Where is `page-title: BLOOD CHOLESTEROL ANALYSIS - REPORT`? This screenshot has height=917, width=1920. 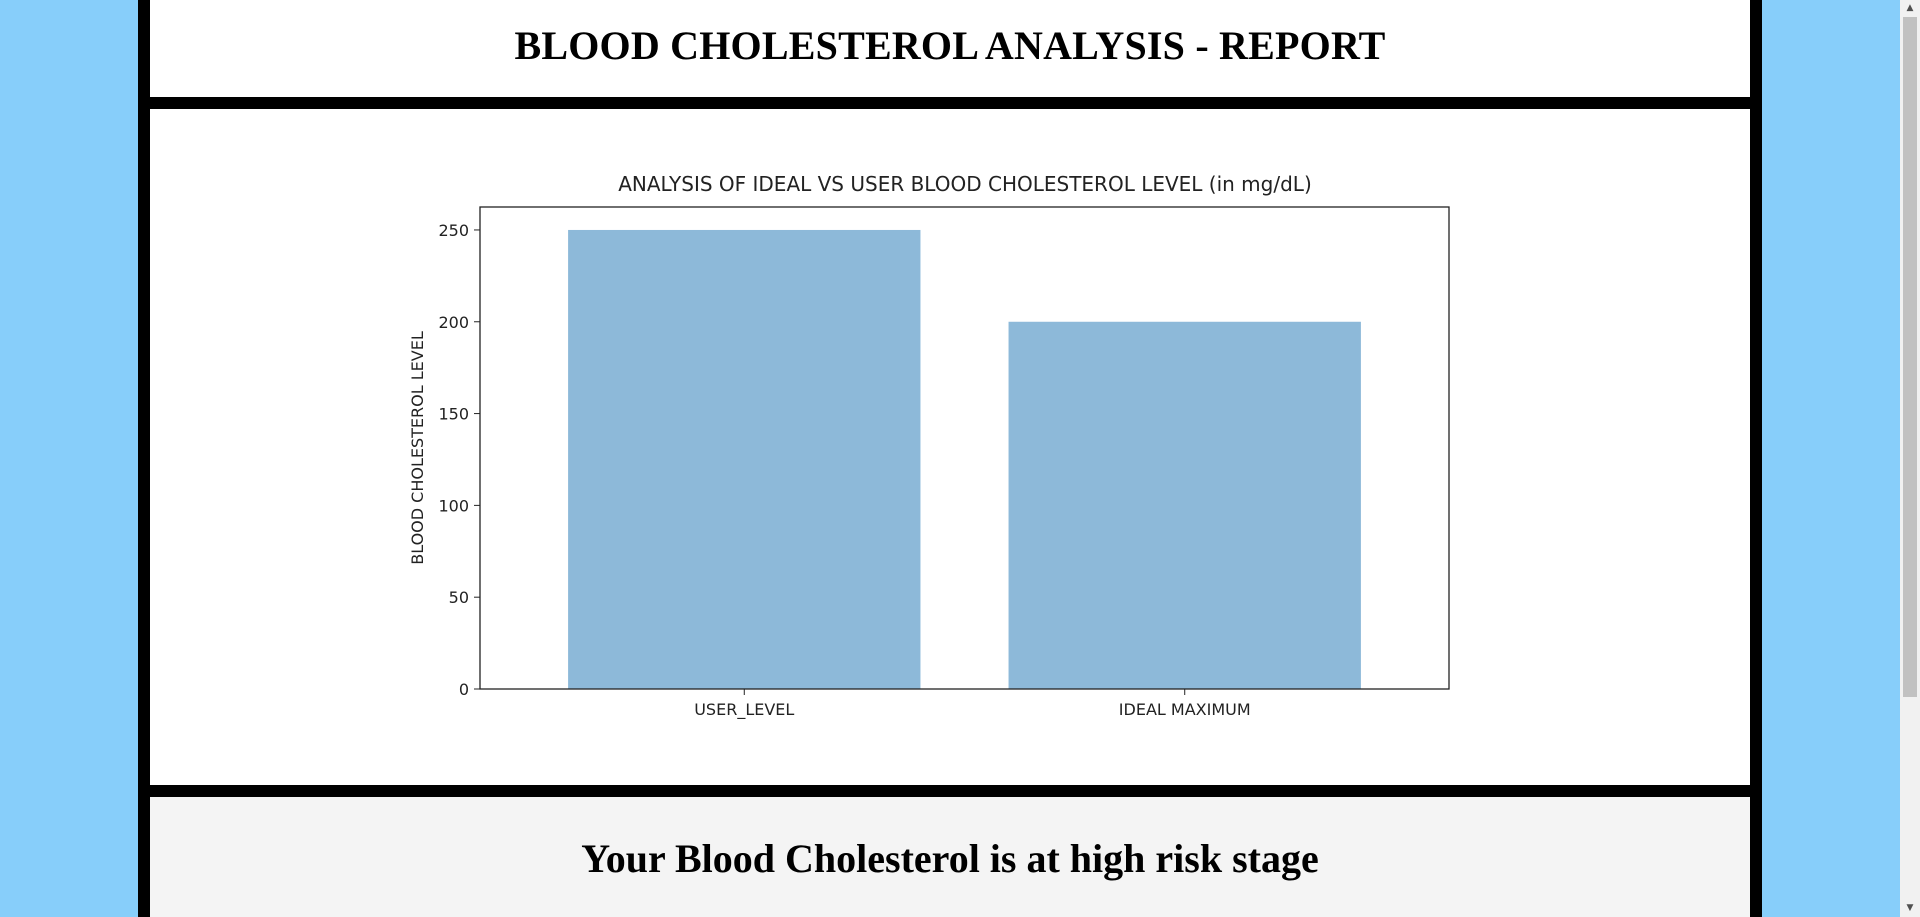
page-title: BLOOD CHOLESTEROL ANALYSIS - REPORT is located at coordinates (950, 45).